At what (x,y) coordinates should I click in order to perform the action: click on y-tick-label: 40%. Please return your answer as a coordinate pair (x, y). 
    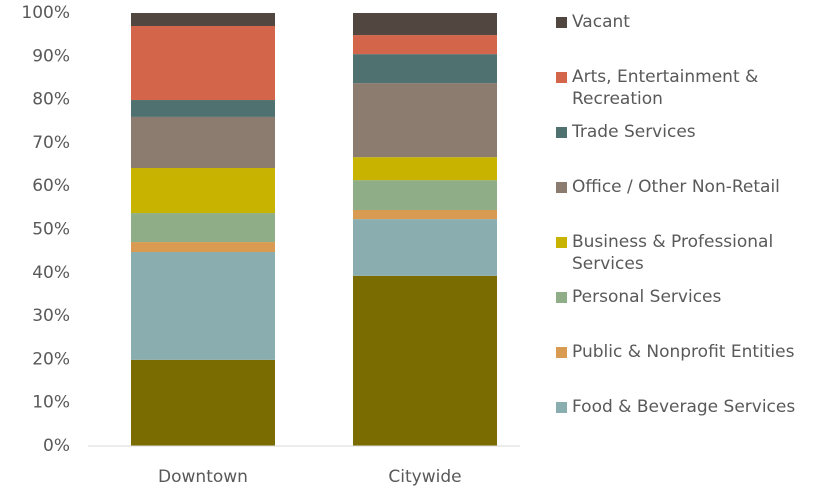
    Looking at the image, I should click on (51, 273).